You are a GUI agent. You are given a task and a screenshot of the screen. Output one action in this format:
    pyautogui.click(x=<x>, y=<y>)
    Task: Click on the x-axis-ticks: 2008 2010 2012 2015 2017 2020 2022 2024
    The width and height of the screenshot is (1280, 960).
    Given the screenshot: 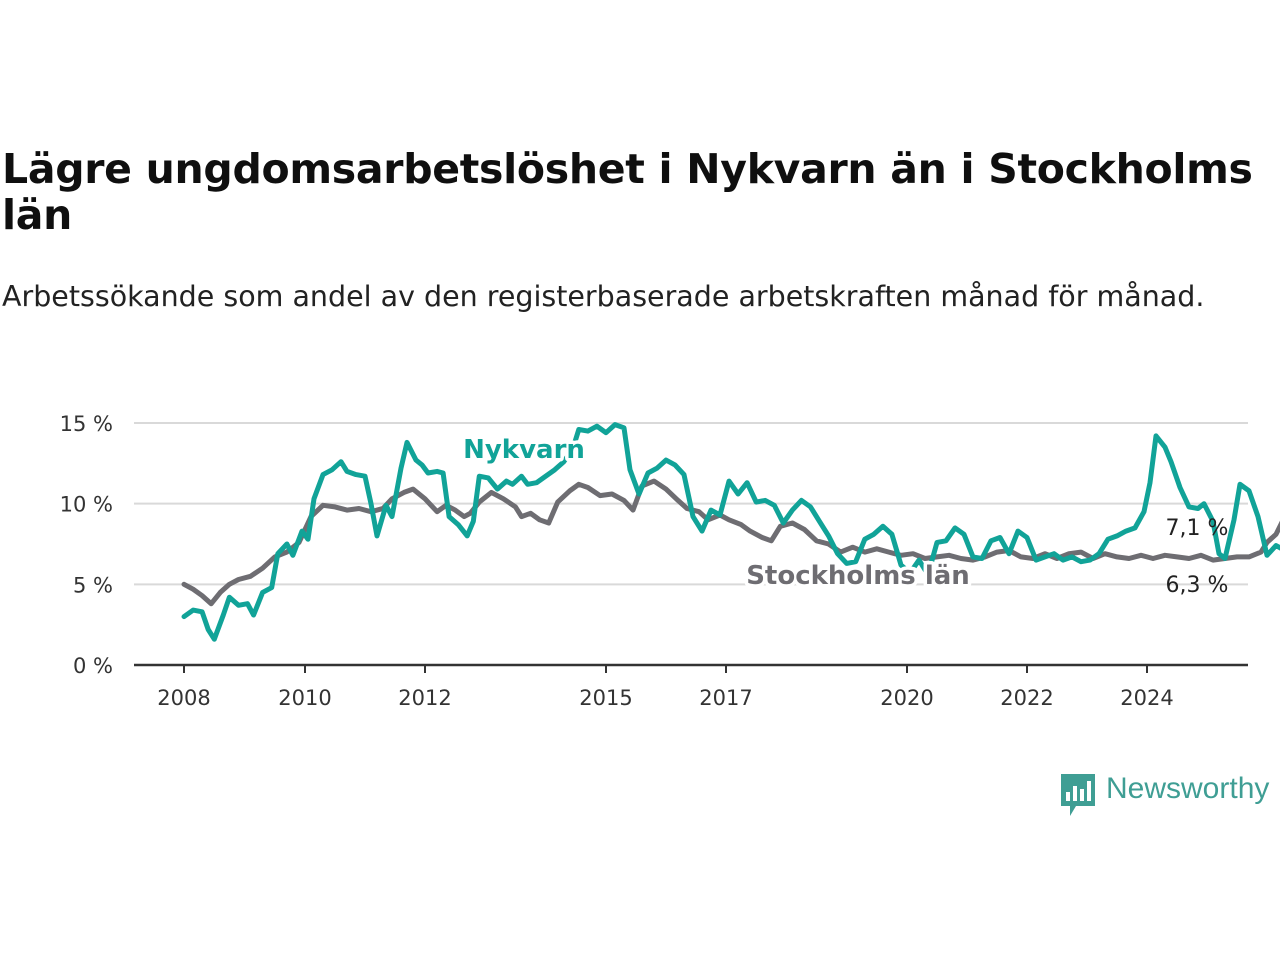 What is the action you would take?
    pyautogui.click(x=665, y=687)
    